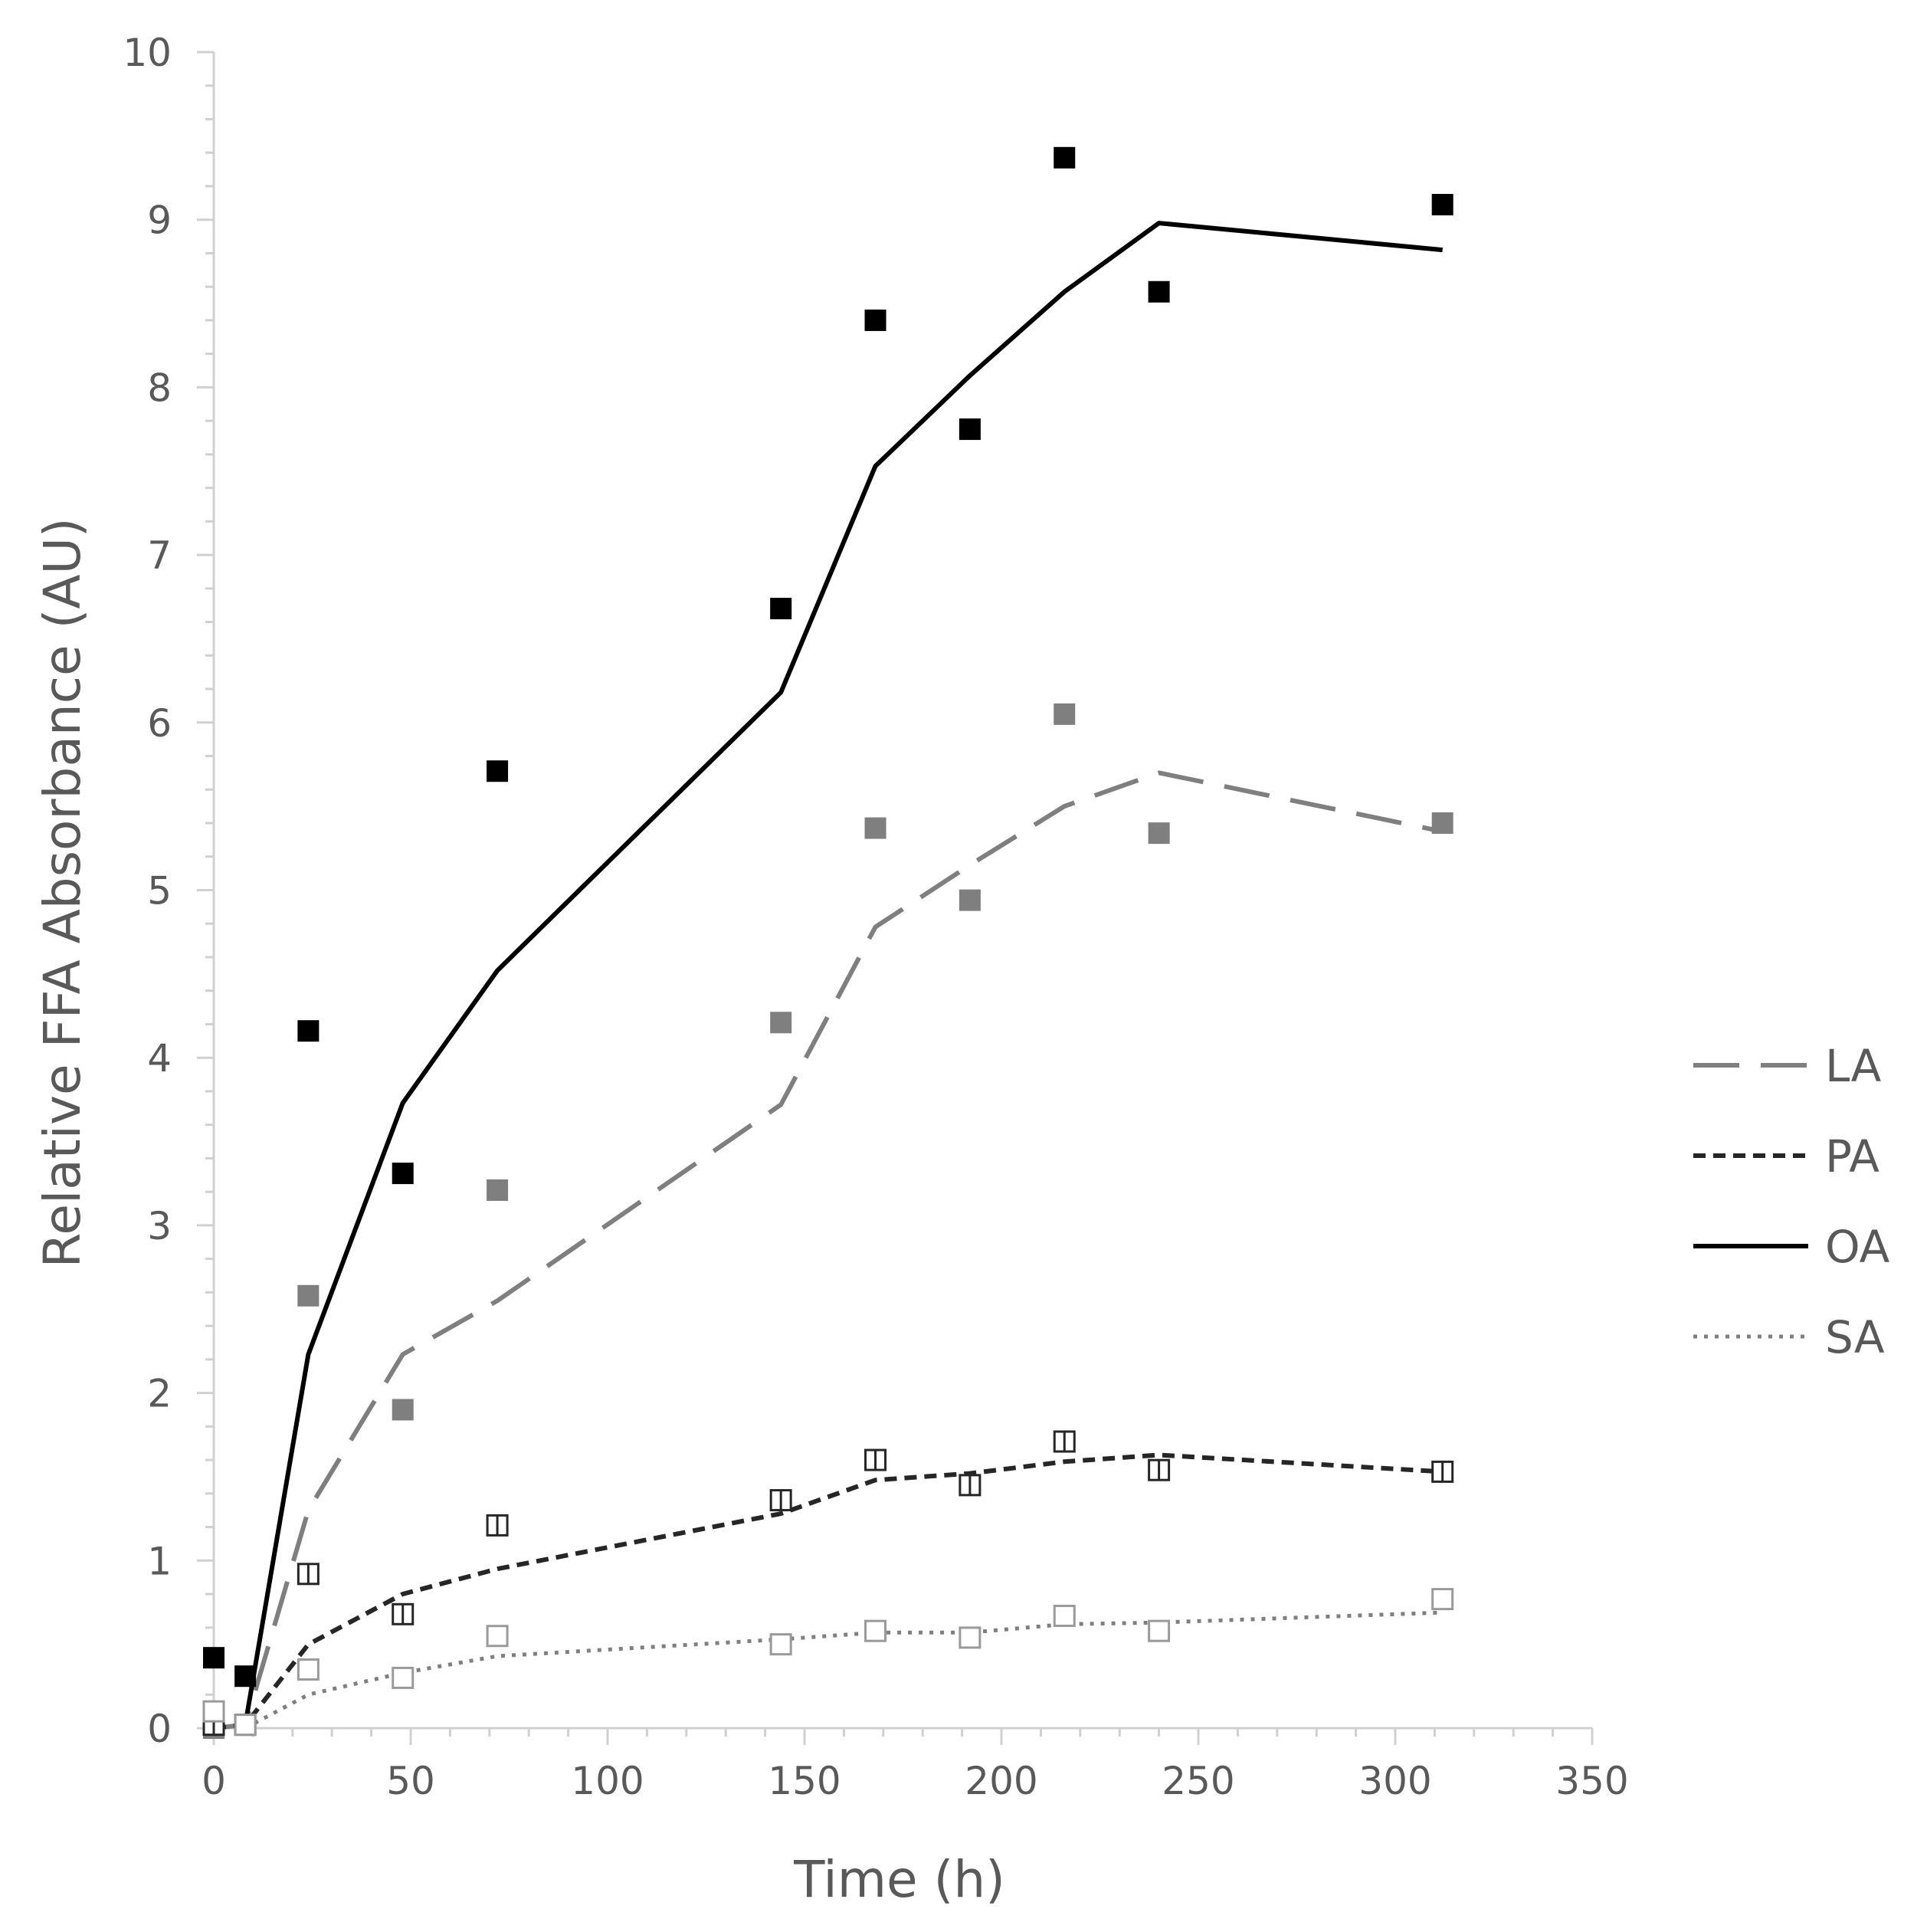 Image resolution: width=1927 pixels, height=1932 pixels. I want to click on x-tick-label: 250, so click(1198, 1781).